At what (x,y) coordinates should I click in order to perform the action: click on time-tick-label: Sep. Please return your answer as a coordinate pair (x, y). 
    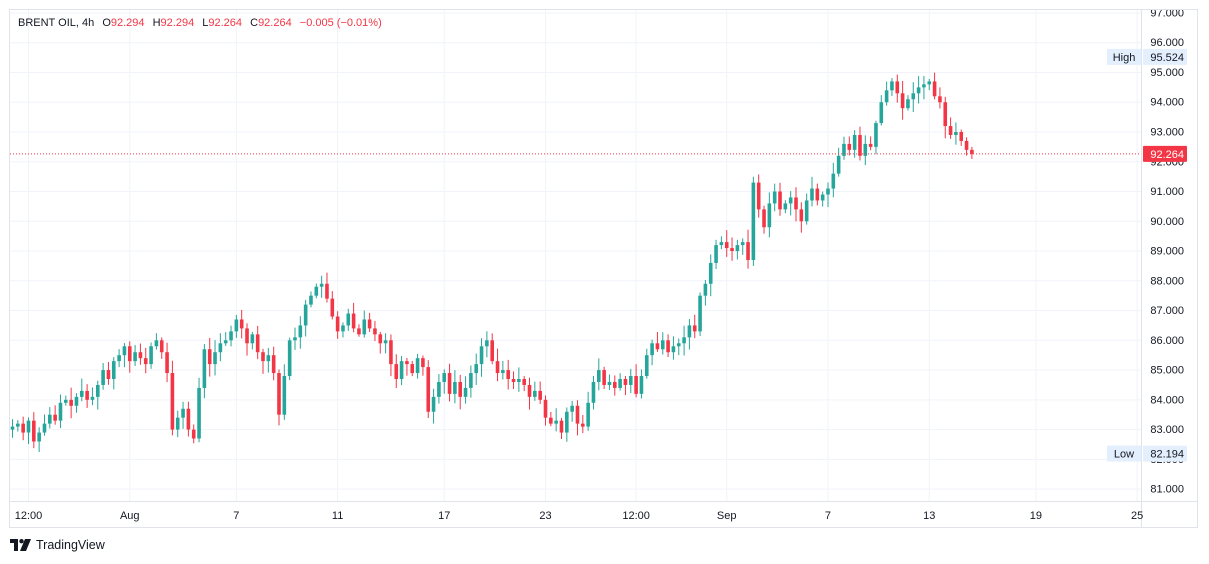
    Looking at the image, I should click on (727, 516).